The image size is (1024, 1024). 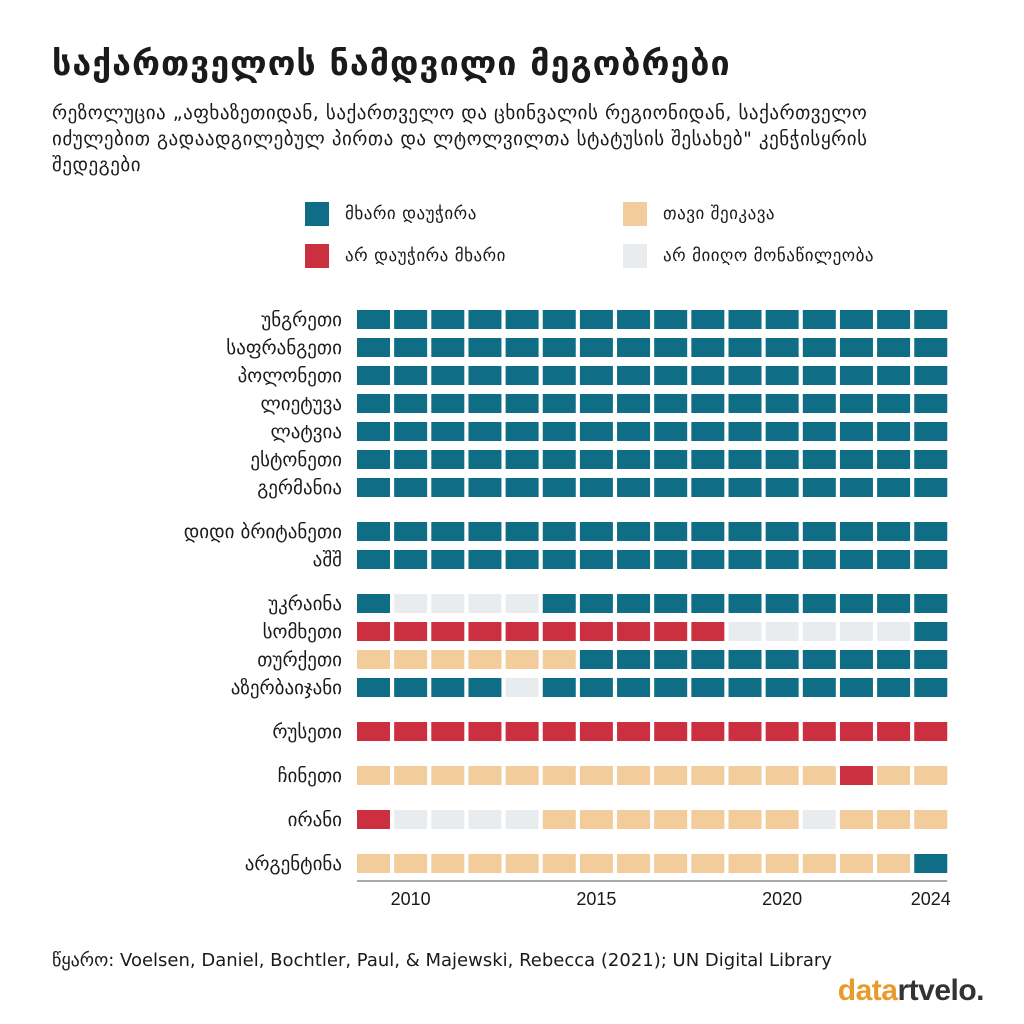 What do you see at coordinates (425, 256) in the screenshot?
I see `legend-label-against: არ დაუჭირა მხარი` at bounding box center [425, 256].